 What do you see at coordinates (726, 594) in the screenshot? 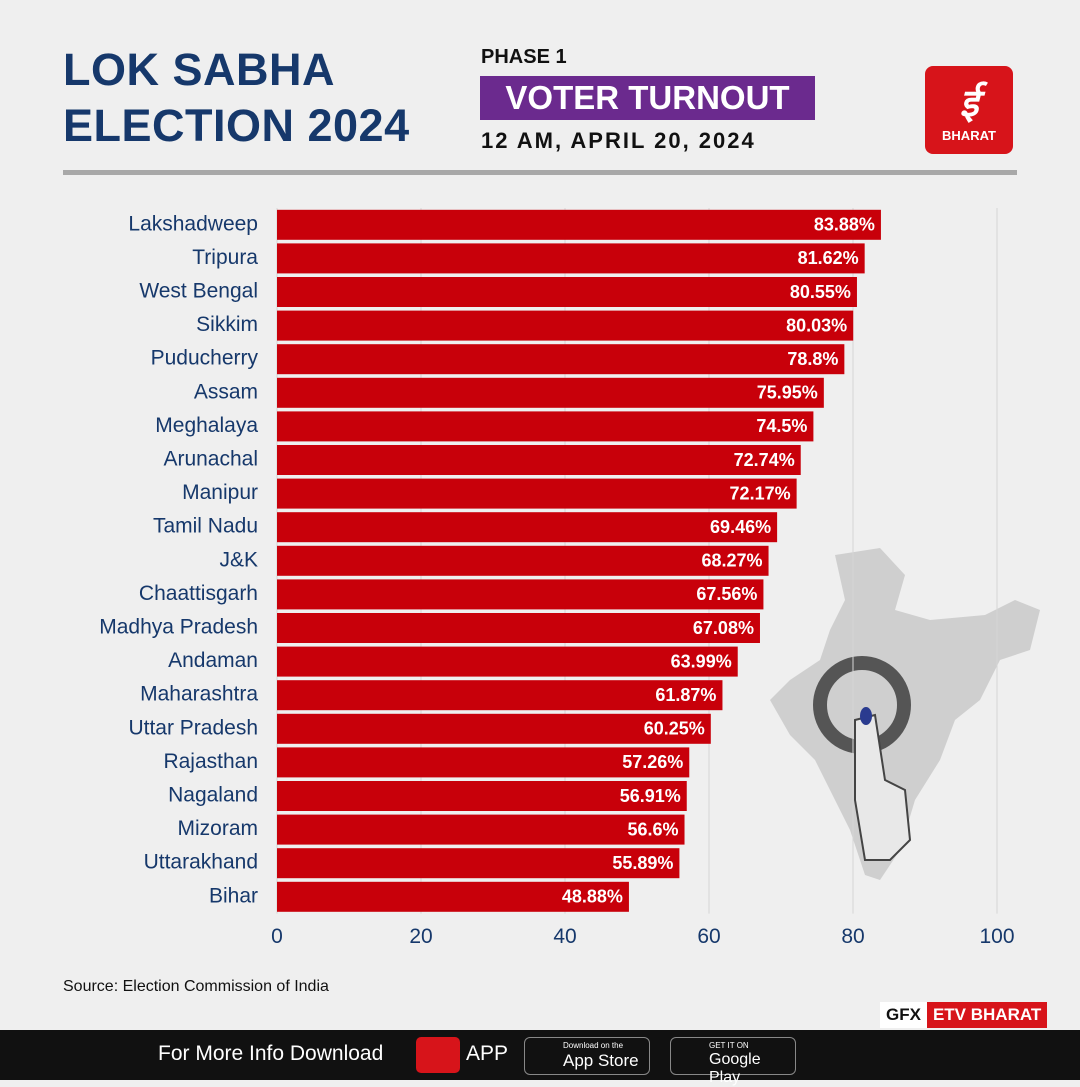
I see `value-label: 67.56%` at bounding box center [726, 594].